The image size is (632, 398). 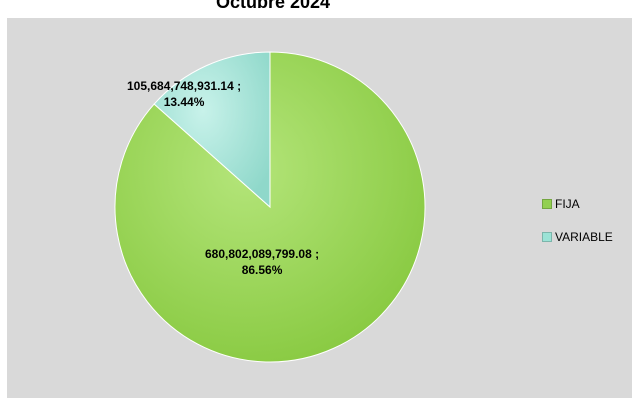 I want to click on data-label-variable-percent: 13.44%, so click(x=184, y=102).